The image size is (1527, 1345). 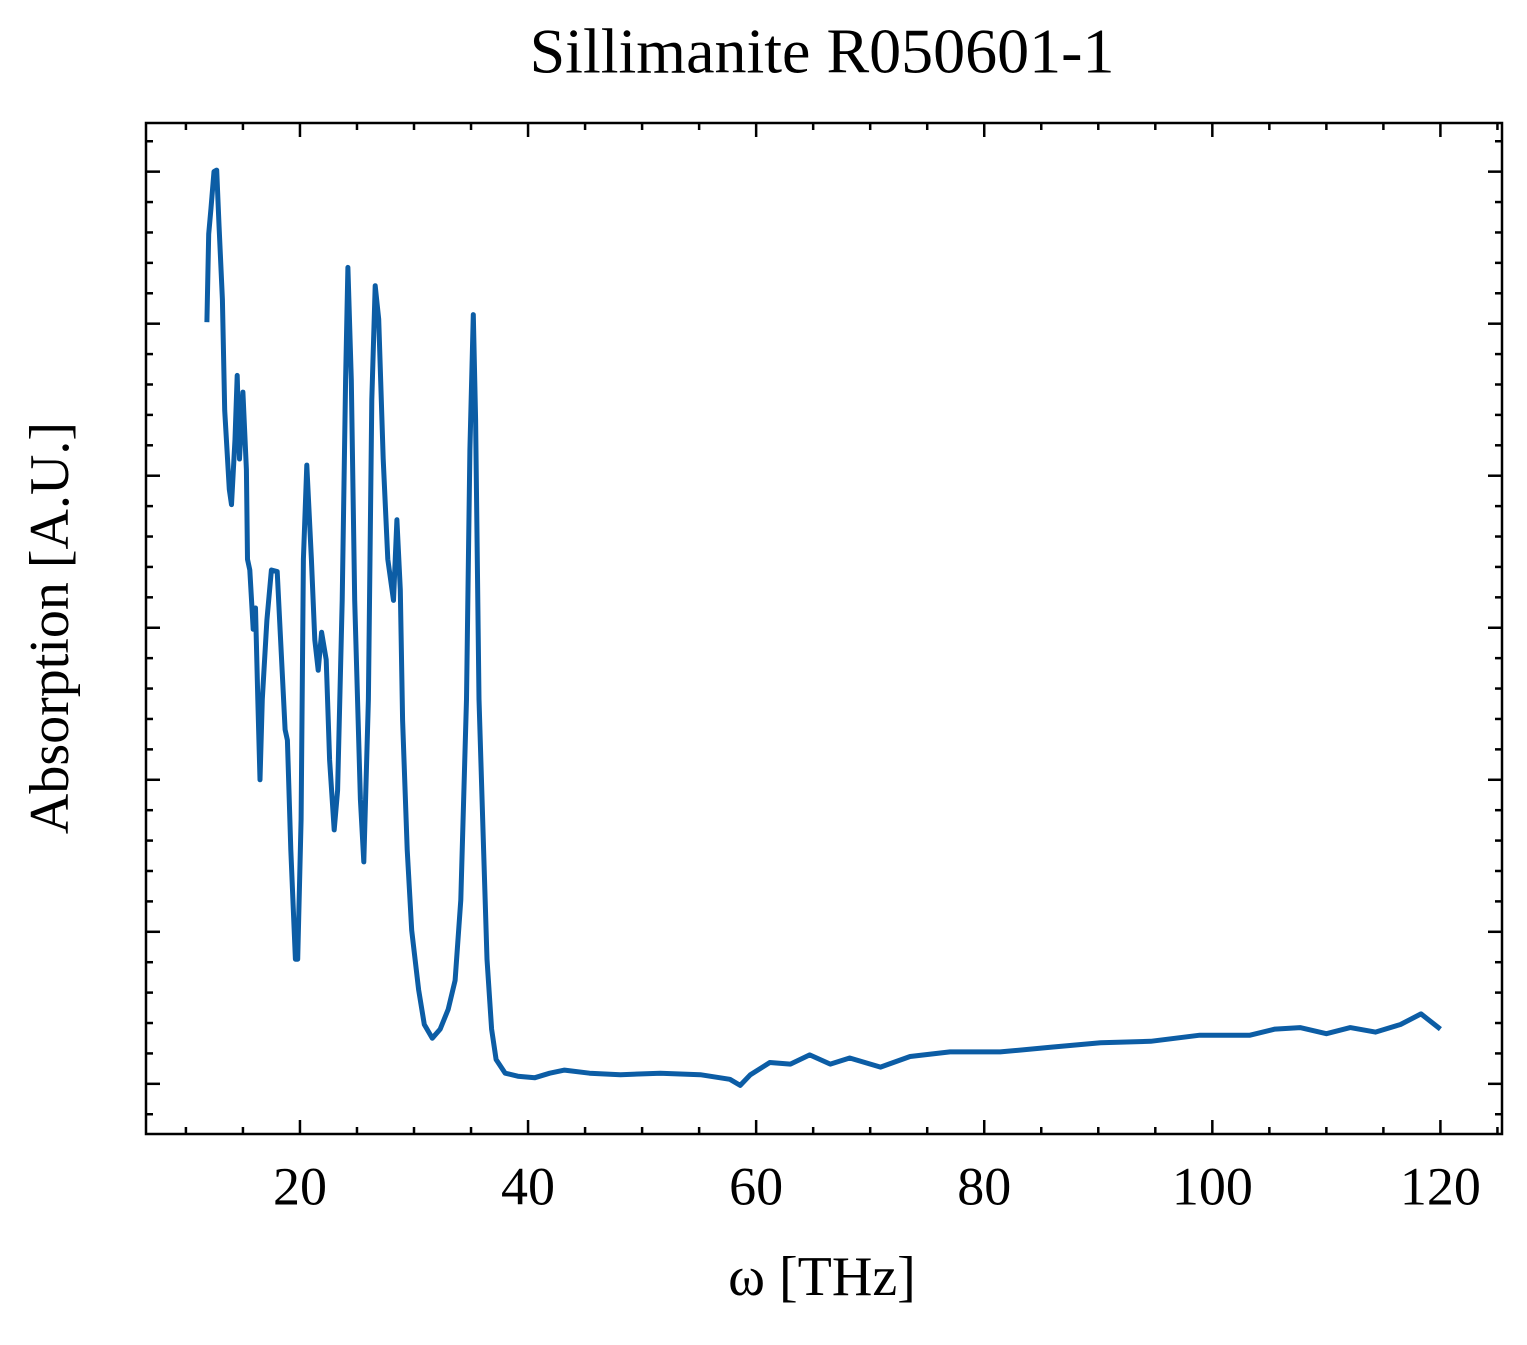 I want to click on chart-title: Sillimanite R050601-1, so click(x=822, y=51).